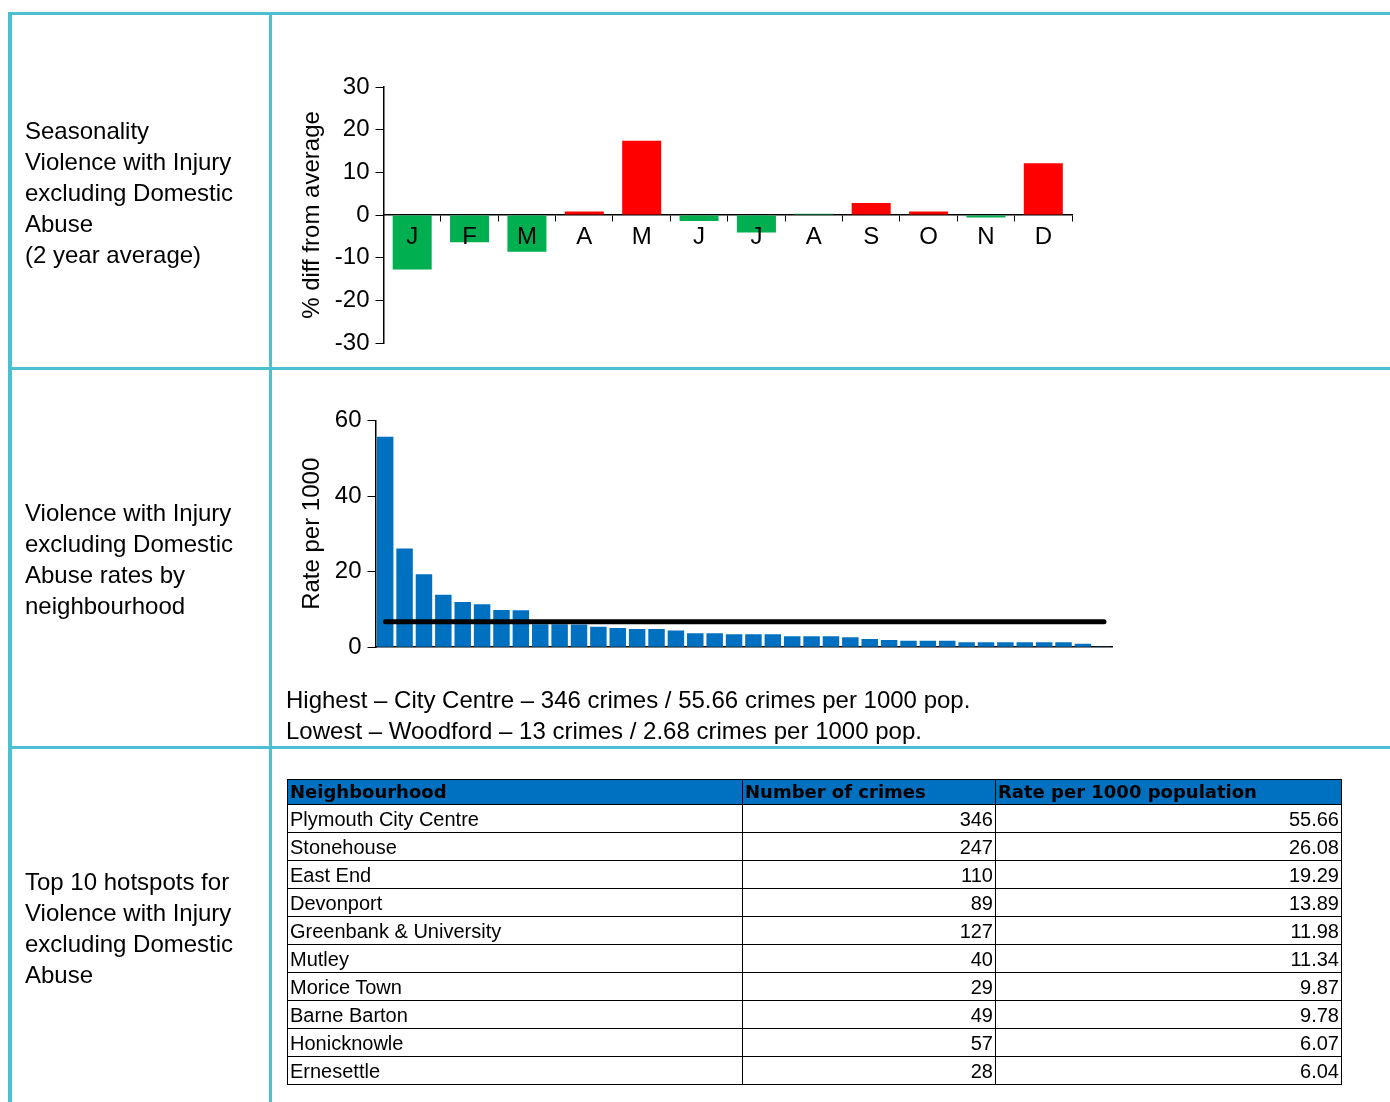 The width and height of the screenshot is (1390, 1102). I want to click on category-label: Stonehouse, so click(515, 846).